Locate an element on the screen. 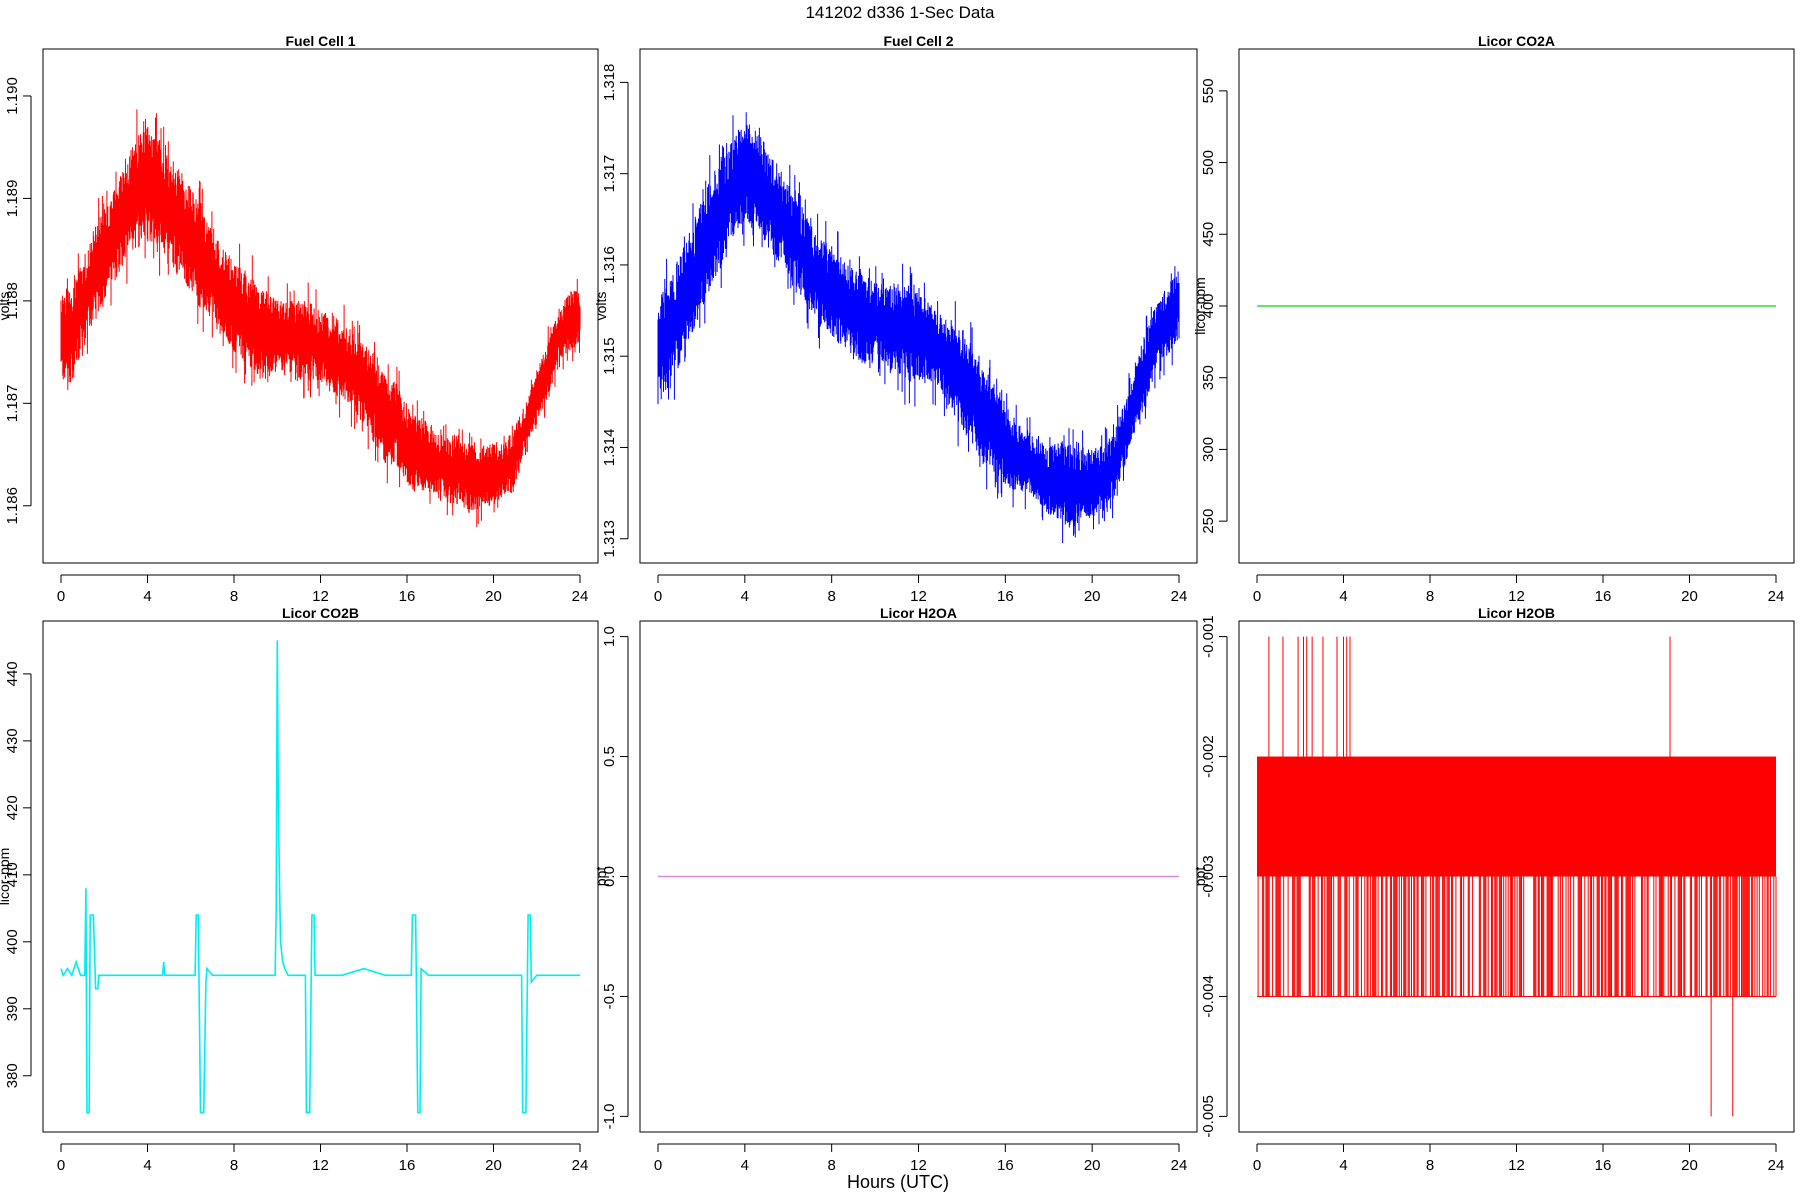  y-tick-label: 1.318 is located at coordinates (609, 83).